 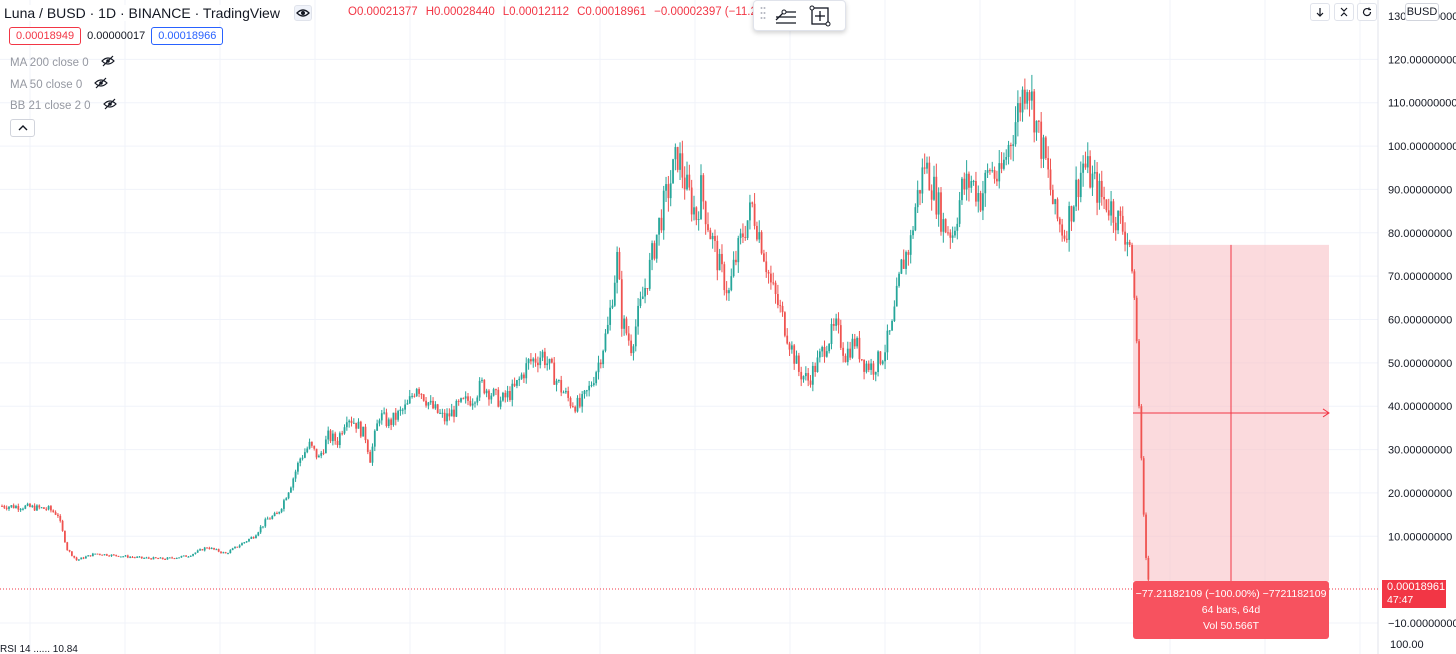 What do you see at coordinates (22, 128) in the screenshot?
I see `collapse-indicators-button` at bounding box center [22, 128].